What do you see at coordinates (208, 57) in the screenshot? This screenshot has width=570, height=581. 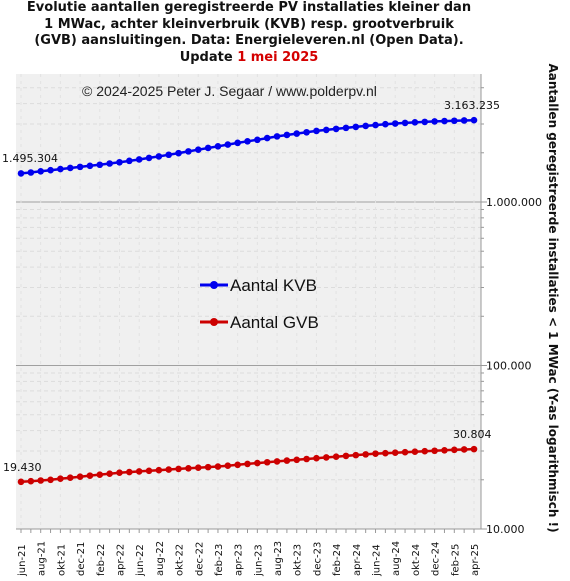 I see `update-prefix: Update` at bounding box center [208, 57].